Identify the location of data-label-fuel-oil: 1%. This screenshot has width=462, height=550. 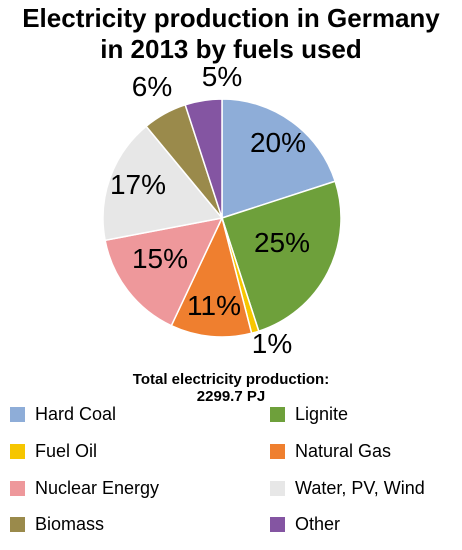
(272, 343).